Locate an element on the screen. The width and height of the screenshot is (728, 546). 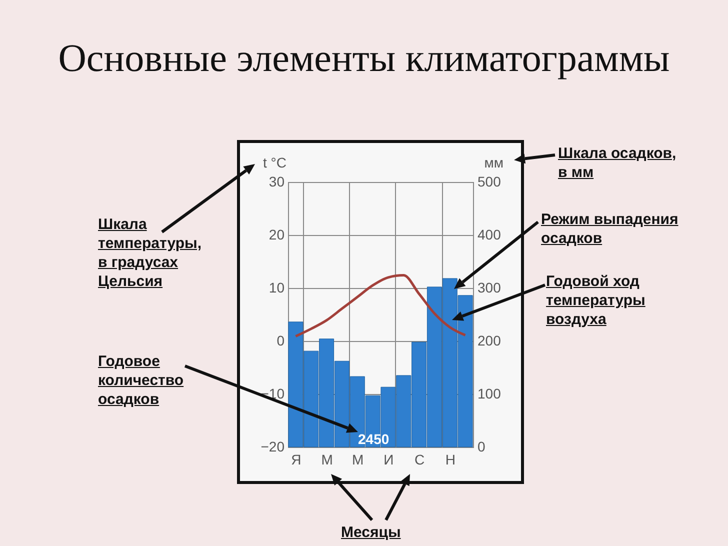
y-tick-label: 10 is located at coordinates (276, 288).